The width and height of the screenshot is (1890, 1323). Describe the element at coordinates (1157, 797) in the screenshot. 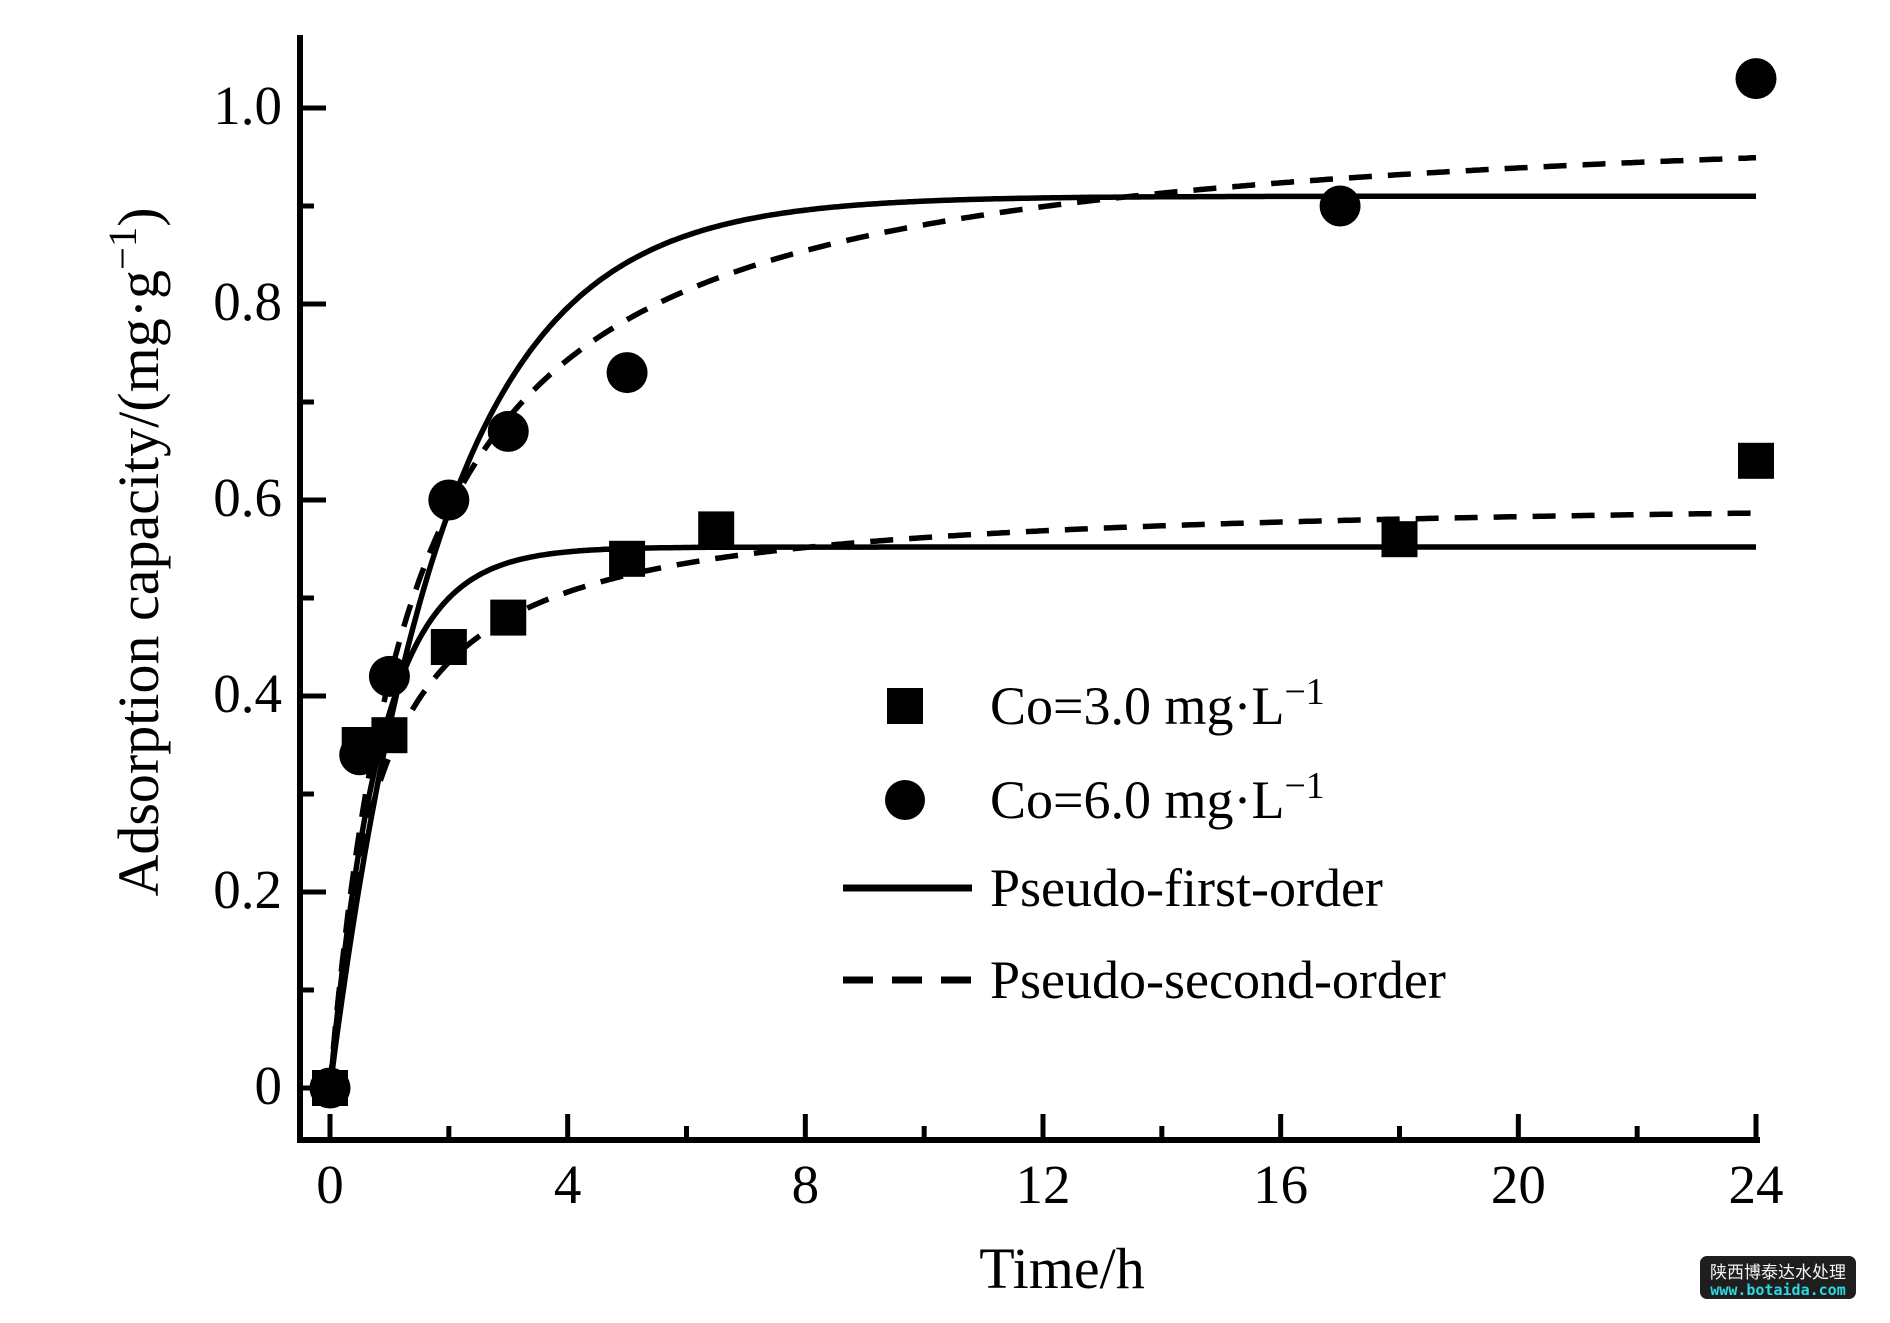

I see `legend-label: Co=6.0 mg·L−1` at that location.